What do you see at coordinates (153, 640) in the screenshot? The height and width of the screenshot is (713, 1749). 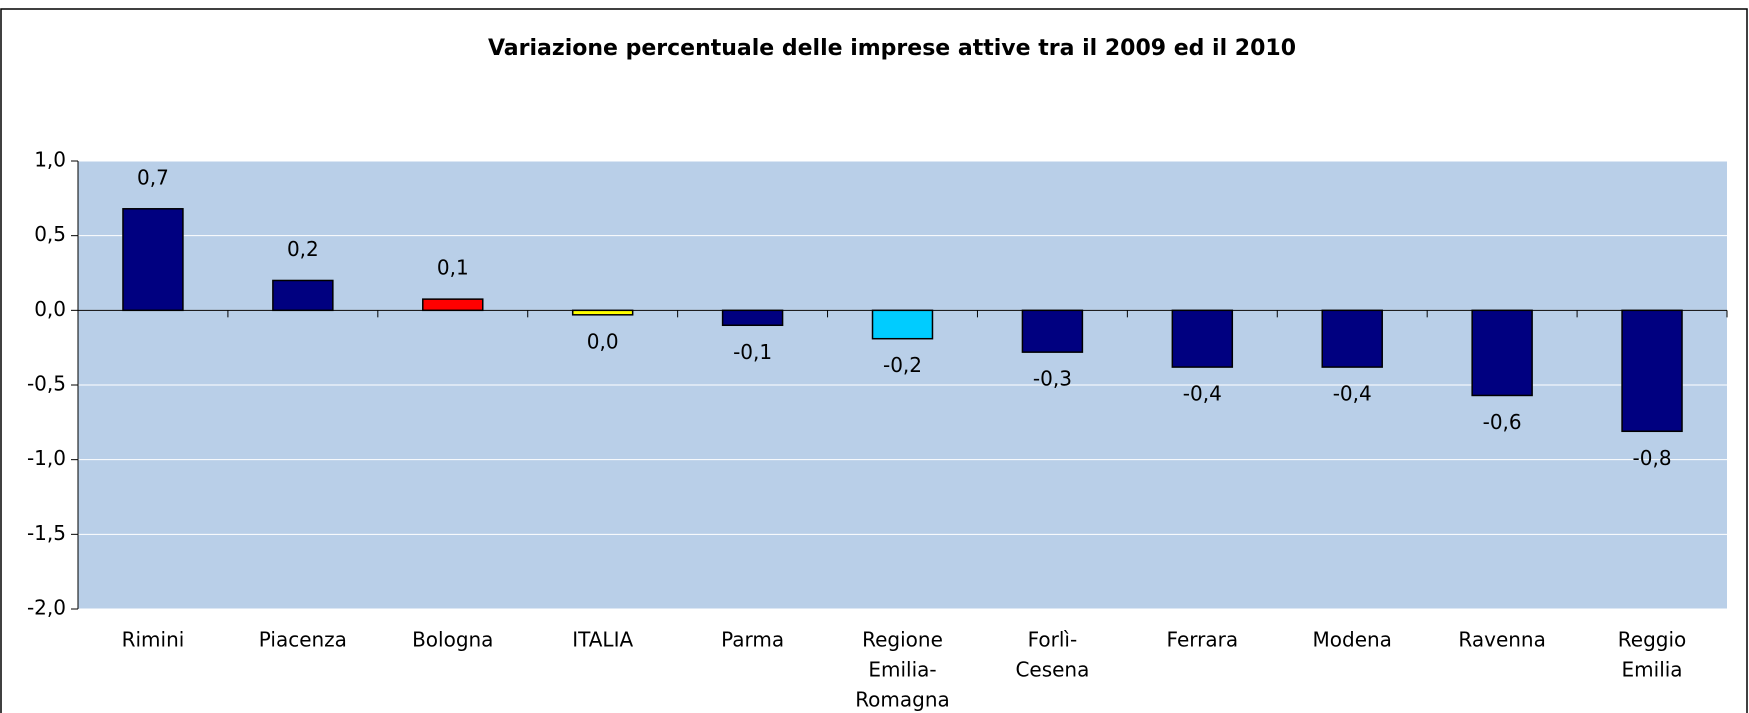 I see `x-tick-label: Rimini` at bounding box center [153, 640].